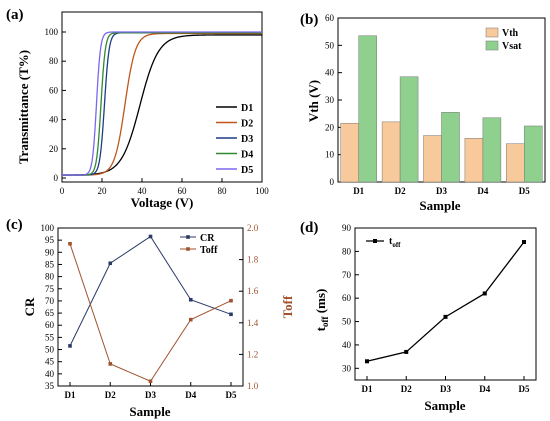  What do you see at coordinates (54, 120) in the screenshot?
I see `panel-a-ytick-label: 40` at bounding box center [54, 120].